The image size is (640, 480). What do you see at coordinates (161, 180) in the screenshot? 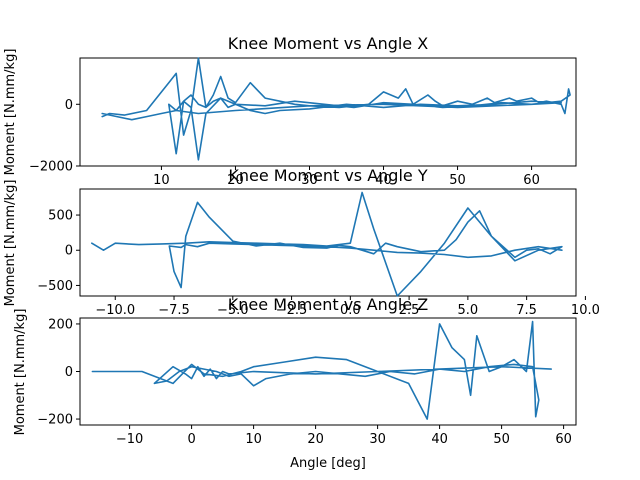
I see `x-tick-label-x: 10` at bounding box center [161, 180].